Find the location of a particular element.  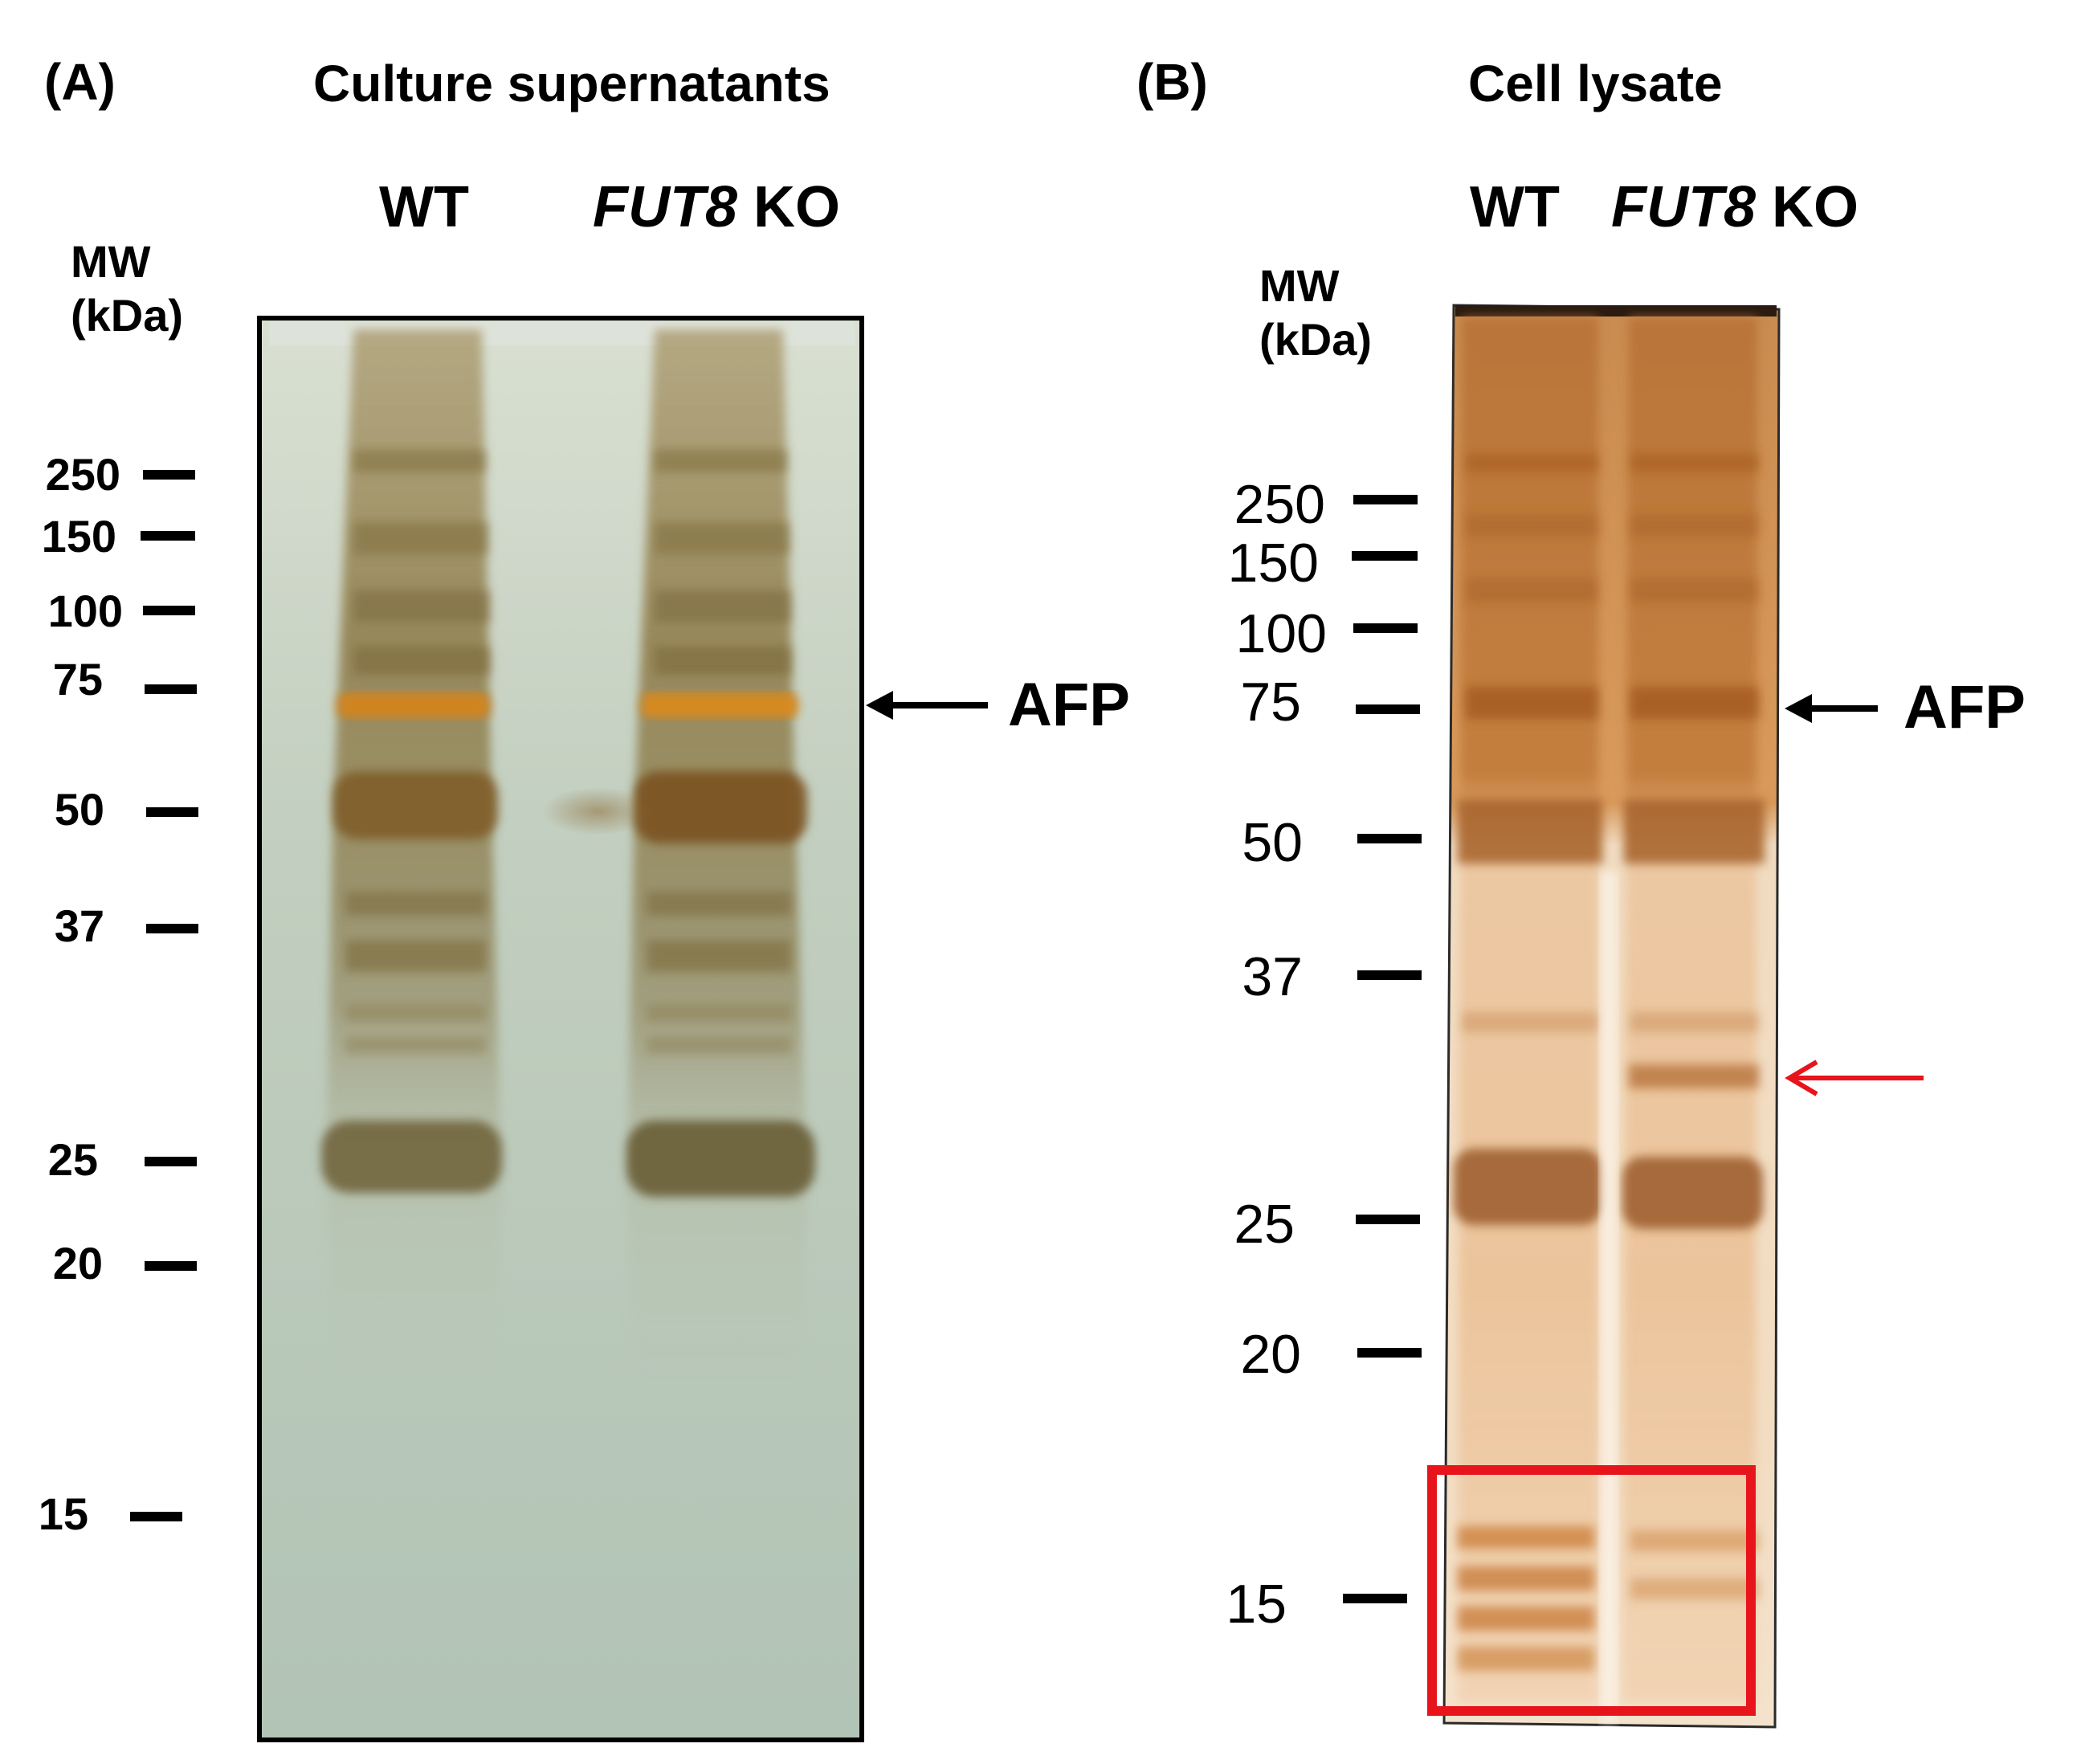

panel-b-afp-arrow is located at coordinates (1832, 708).